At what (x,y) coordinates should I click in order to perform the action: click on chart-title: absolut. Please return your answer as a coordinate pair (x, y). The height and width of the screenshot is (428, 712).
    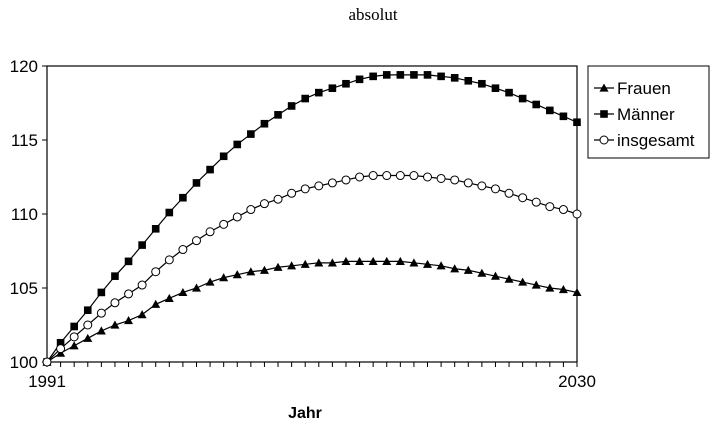
    Looking at the image, I should click on (372, 14).